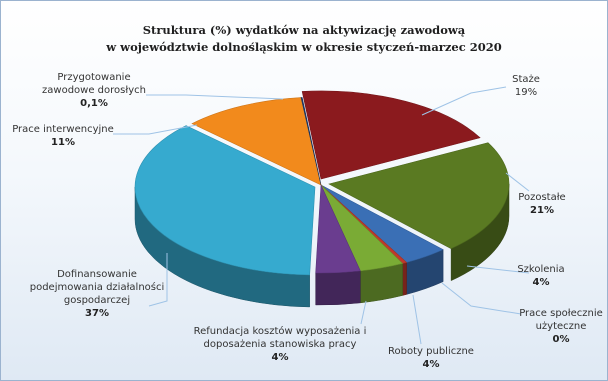 This screenshot has height=381, width=608. I want to click on slice-label: użyteczne, so click(561, 326).